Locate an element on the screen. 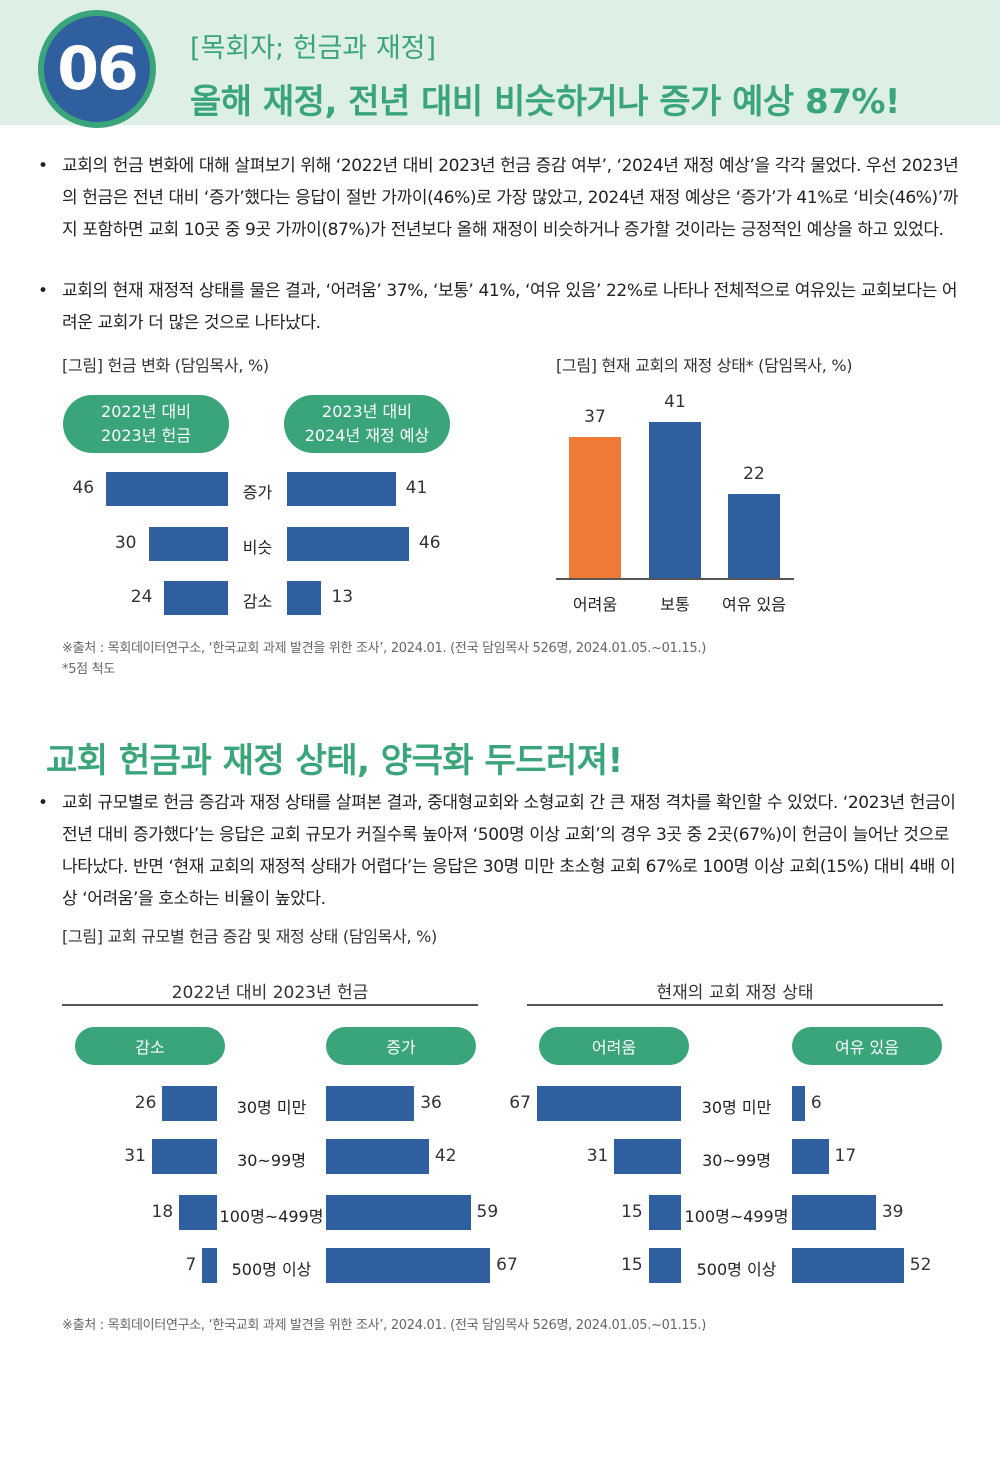 This screenshot has height=1461, width=1000. header-title: 올해 재정, 전년 대비 비슷하거나 증가 예상 87%! is located at coordinates (545, 102).